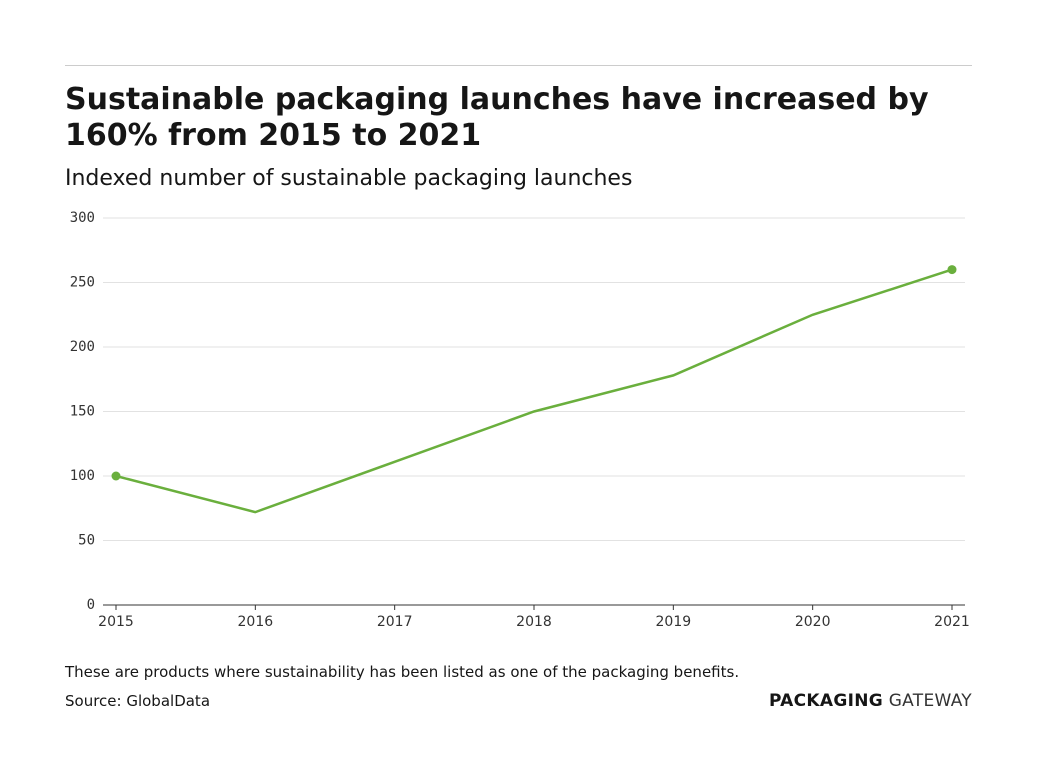 The height and width of the screenshot is (778, 1038). What do you see at coordinates (395, 622) in the screenshot?
I see `x-tick-label: 2017` at bounding box center [395, 622].